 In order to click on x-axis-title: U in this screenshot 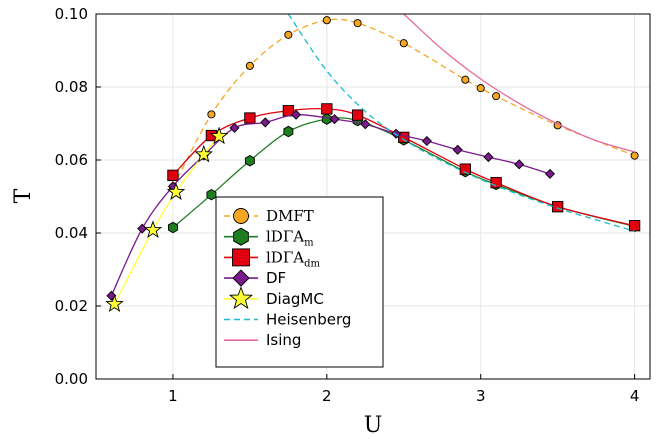, I will do `click(373, 425)`.